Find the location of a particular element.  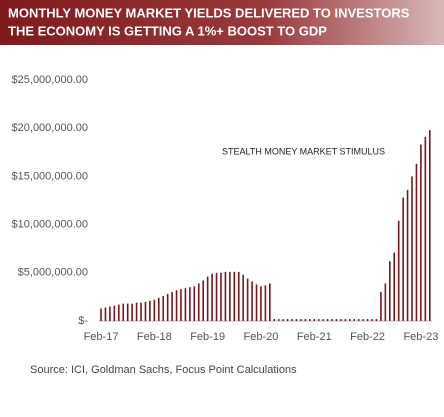

y-tick-label: $15,000,000.00 is located at coordinates (50, 176).